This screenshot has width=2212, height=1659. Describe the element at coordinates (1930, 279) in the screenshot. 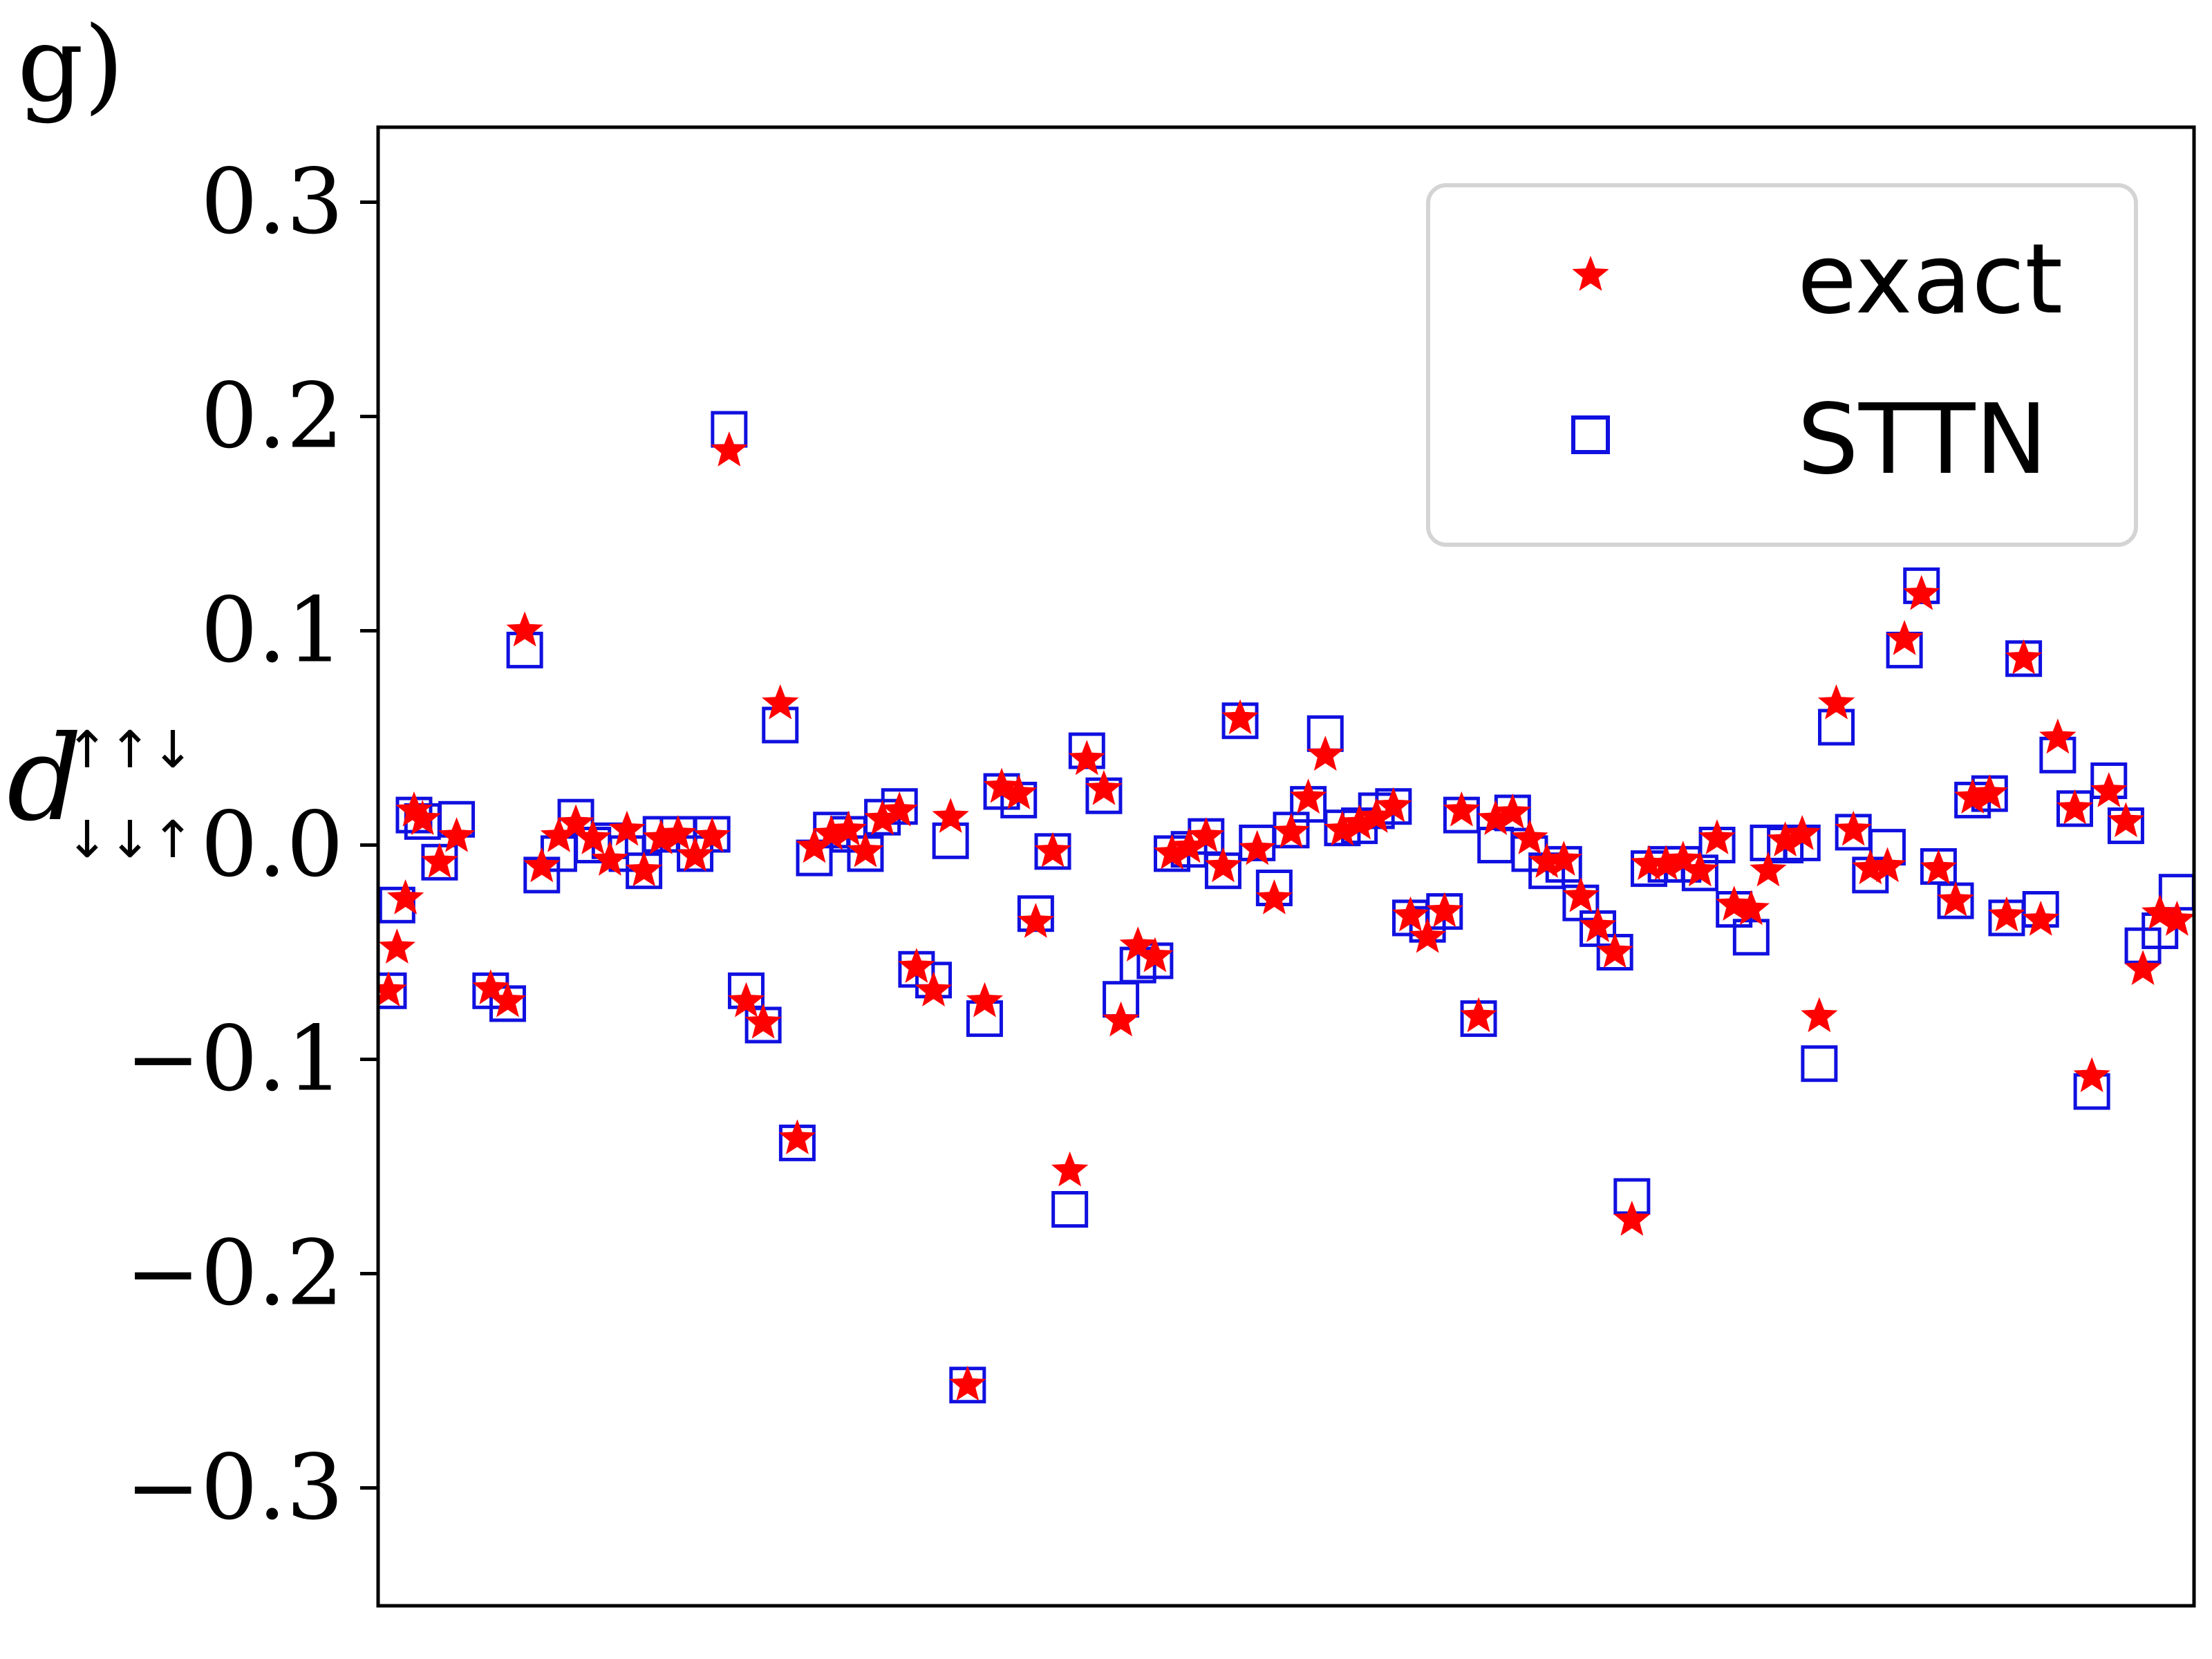

I see `legend-label-exact: exact` at that location.